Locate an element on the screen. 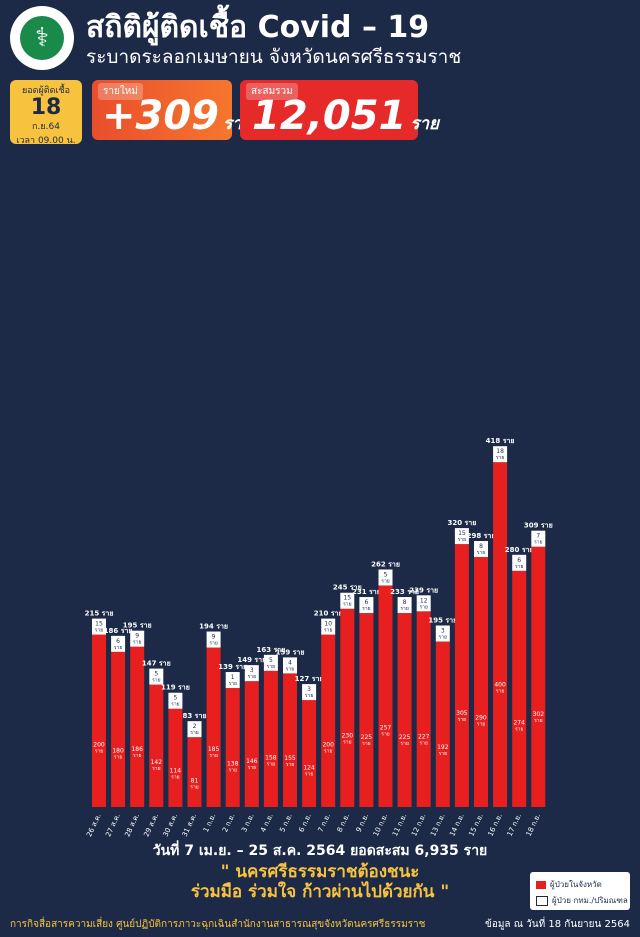 The height and width of the screenshot is (937, 640). data-label-province: 124 is located at coordinates (309, 768).